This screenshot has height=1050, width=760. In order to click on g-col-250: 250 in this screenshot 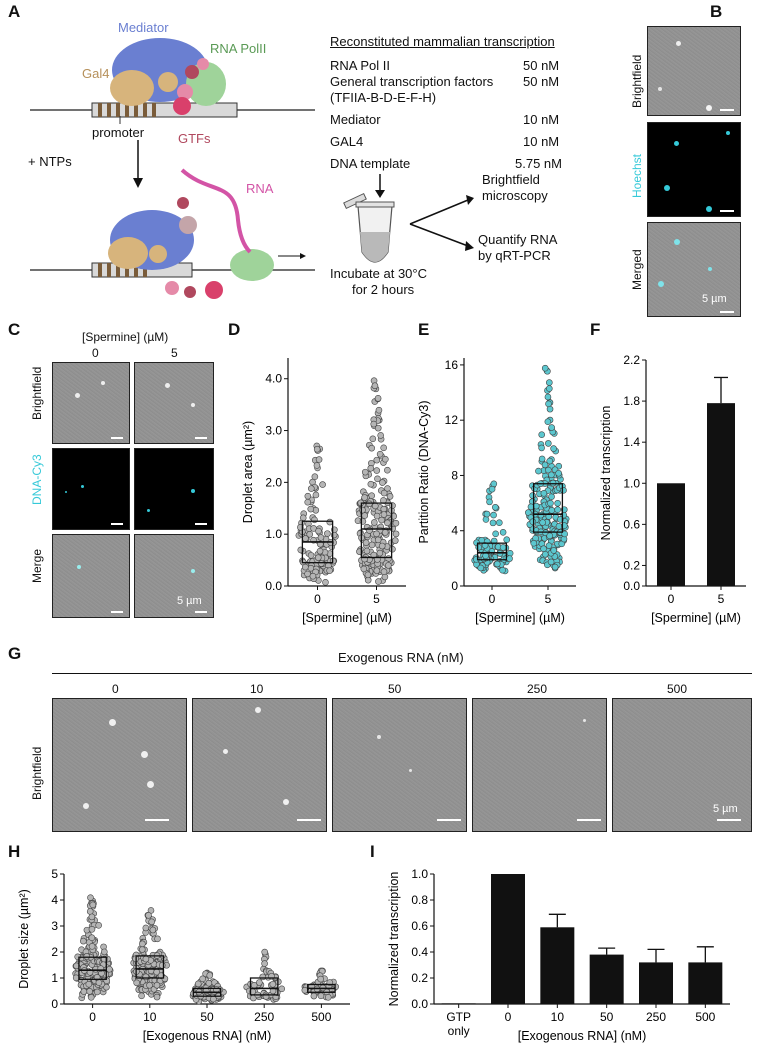, I will do `click(537, 689)`.